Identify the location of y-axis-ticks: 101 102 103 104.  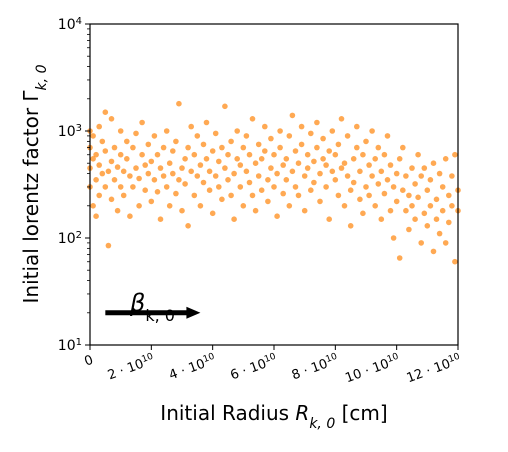
(74, 185).